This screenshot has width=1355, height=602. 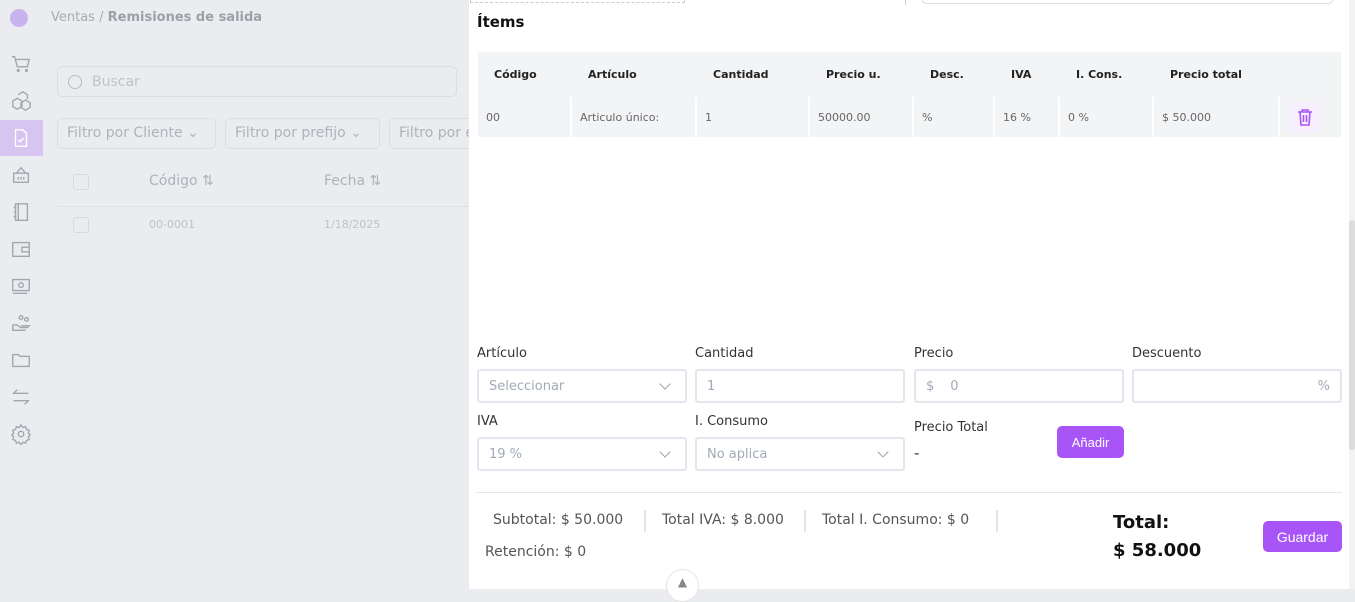 I want to click on articulo-select: Seleccionar, so click(x=582, y=386).